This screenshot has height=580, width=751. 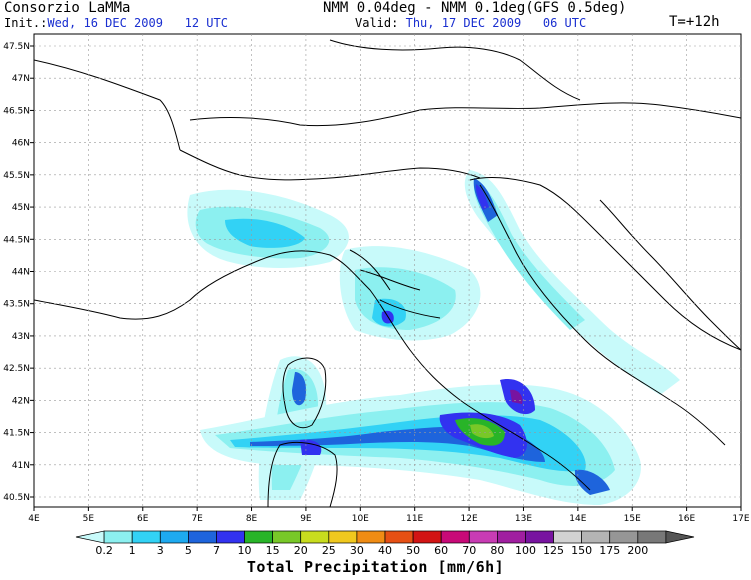 I want to click on legend-label: 3, so click(x=160, y=550).